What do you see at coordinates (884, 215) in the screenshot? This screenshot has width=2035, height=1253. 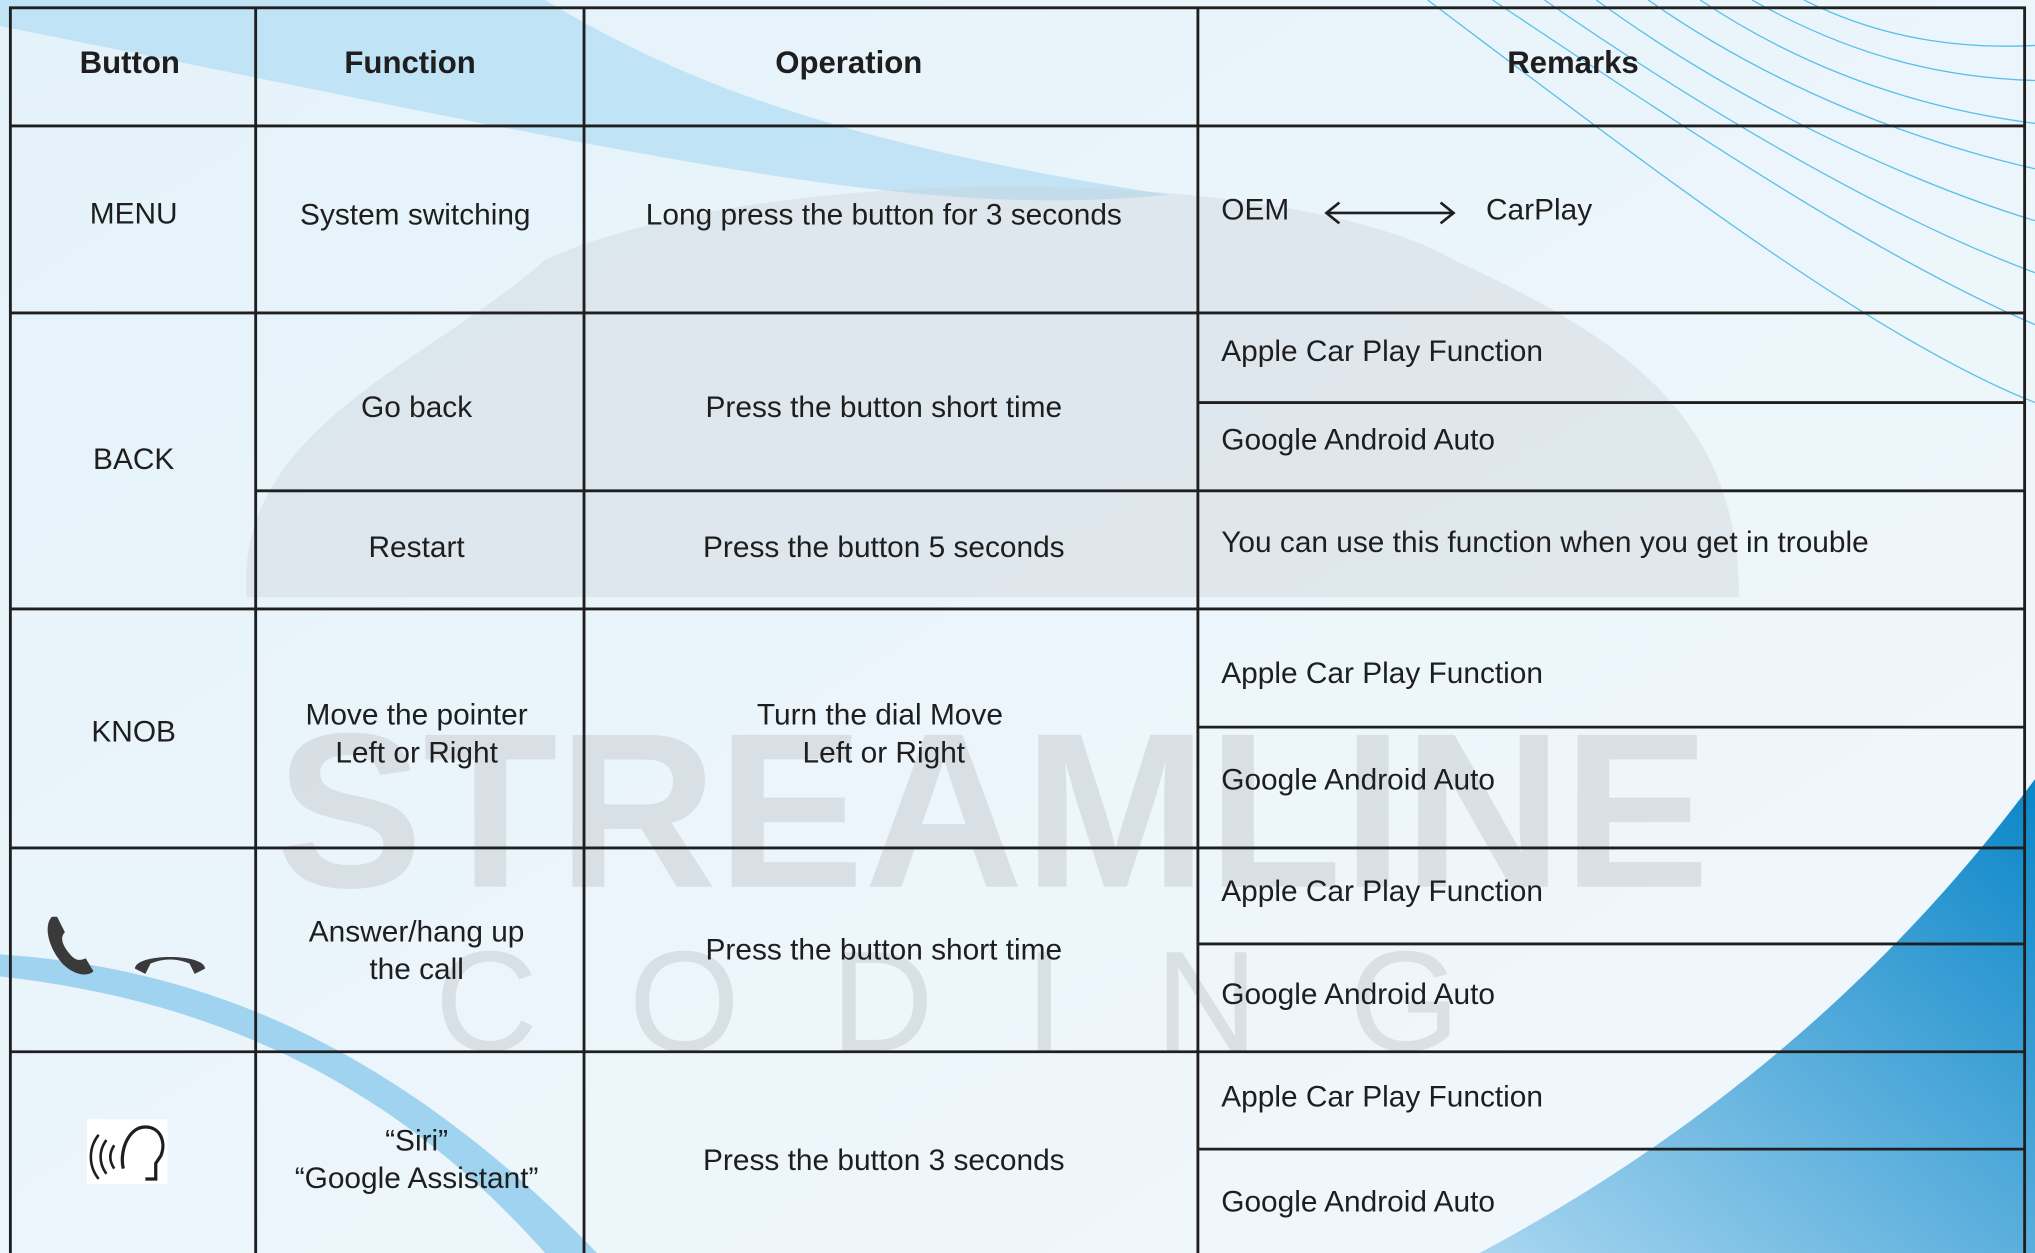 I see `operation-cell: Long press the button for 3 seconds` at bounding box center [884, 215].